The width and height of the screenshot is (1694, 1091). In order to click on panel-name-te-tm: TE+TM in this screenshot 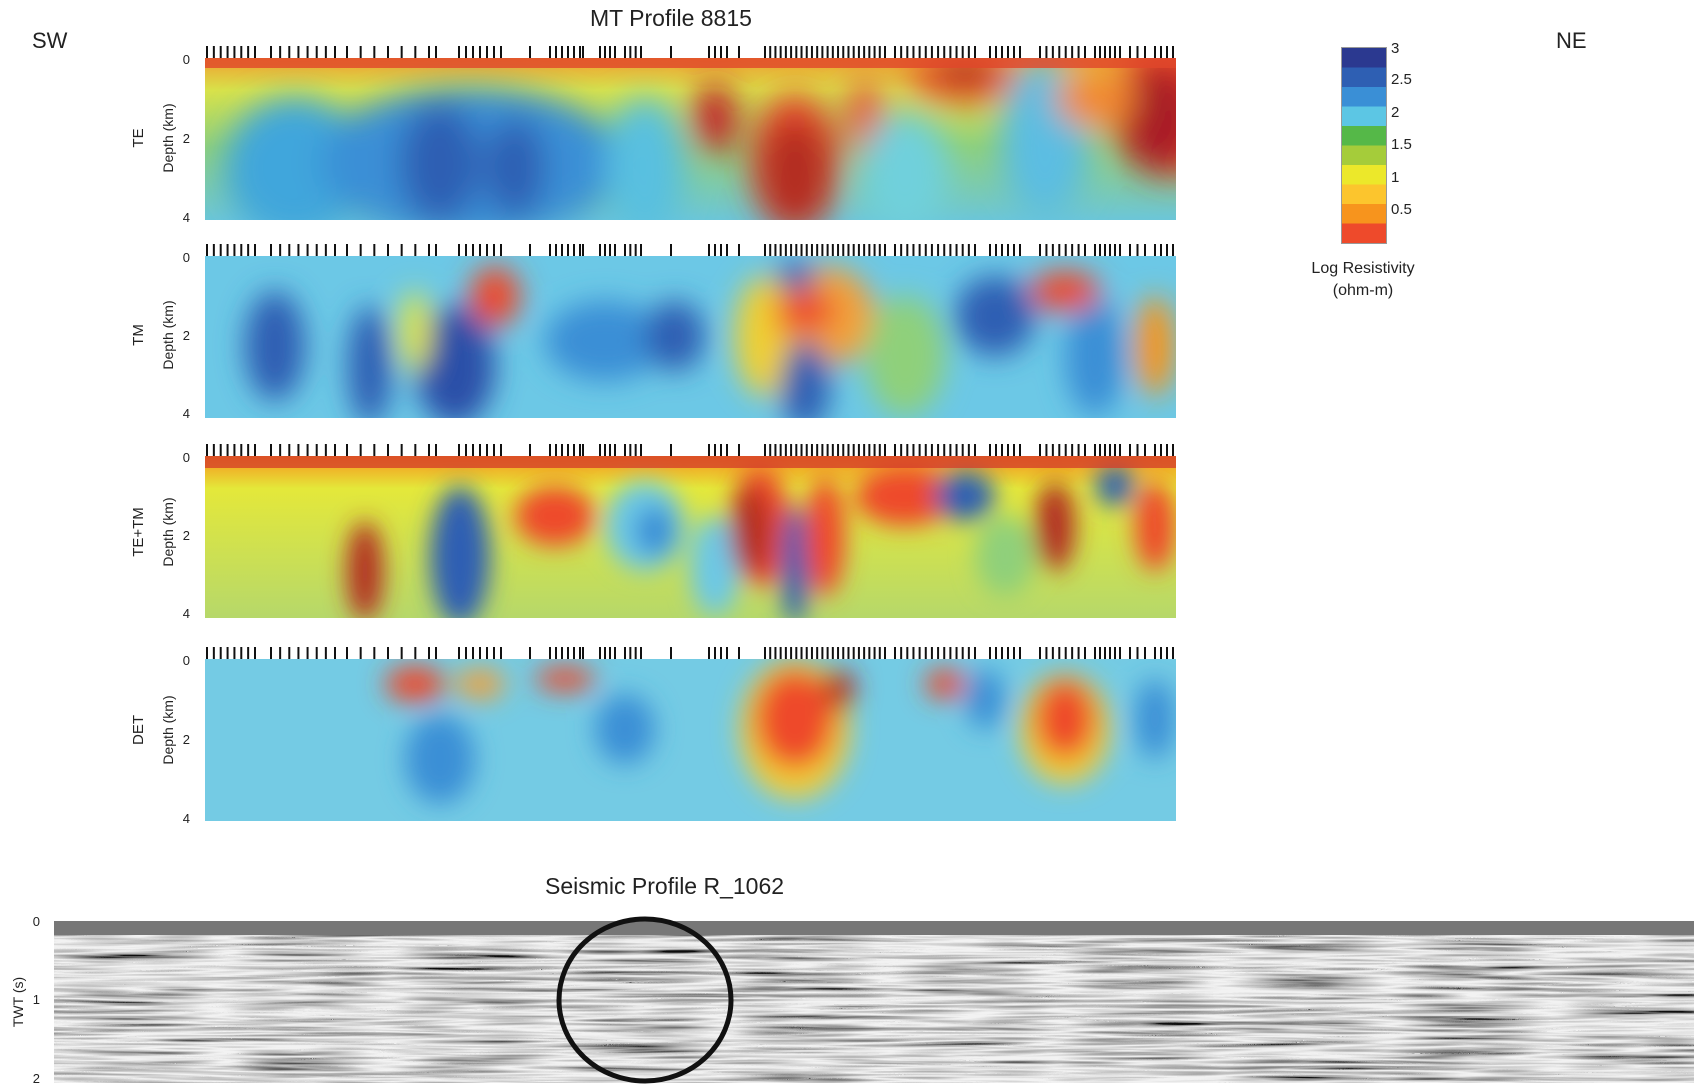, I will do `click(138, 532)`.